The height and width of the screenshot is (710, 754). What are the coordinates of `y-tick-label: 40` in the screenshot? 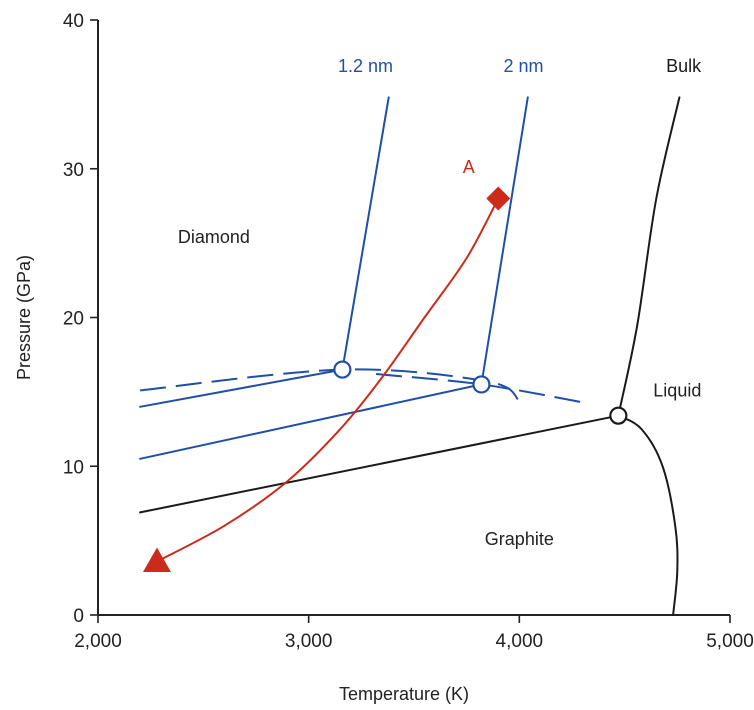 It's located at (73, 21).